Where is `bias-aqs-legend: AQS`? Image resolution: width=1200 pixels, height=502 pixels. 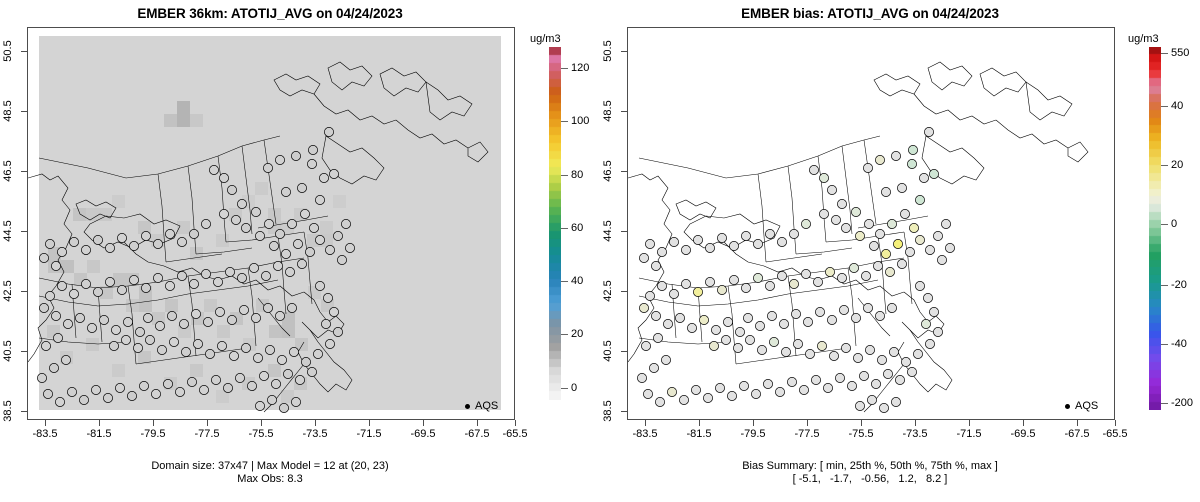
bias-aqs-legend: AQS is located at coordinates (1081, 406).